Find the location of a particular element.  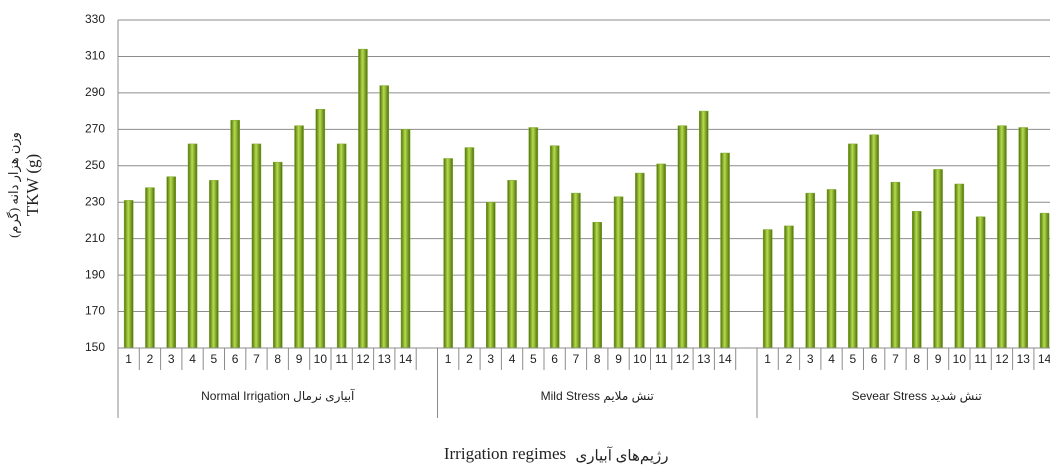

y-tick-label: 210 is located at coordinates (95, 238).